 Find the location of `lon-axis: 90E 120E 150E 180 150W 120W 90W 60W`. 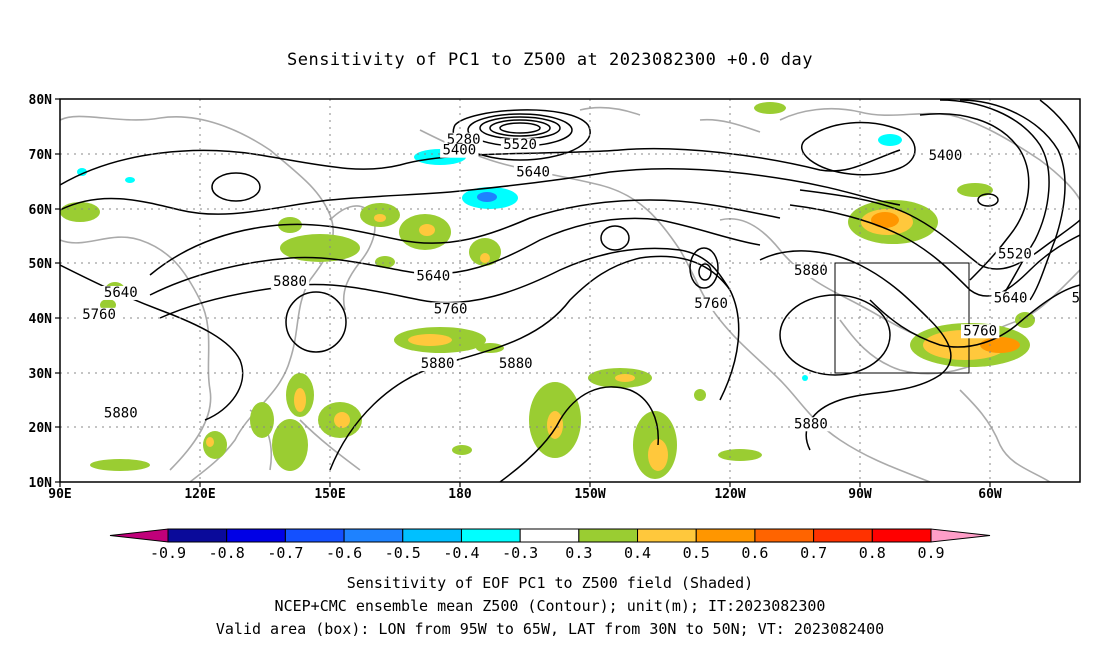

lon-axis: 90E 120E 150E 180 150W 120W 90W 60W is located at coordinates (525, 494).